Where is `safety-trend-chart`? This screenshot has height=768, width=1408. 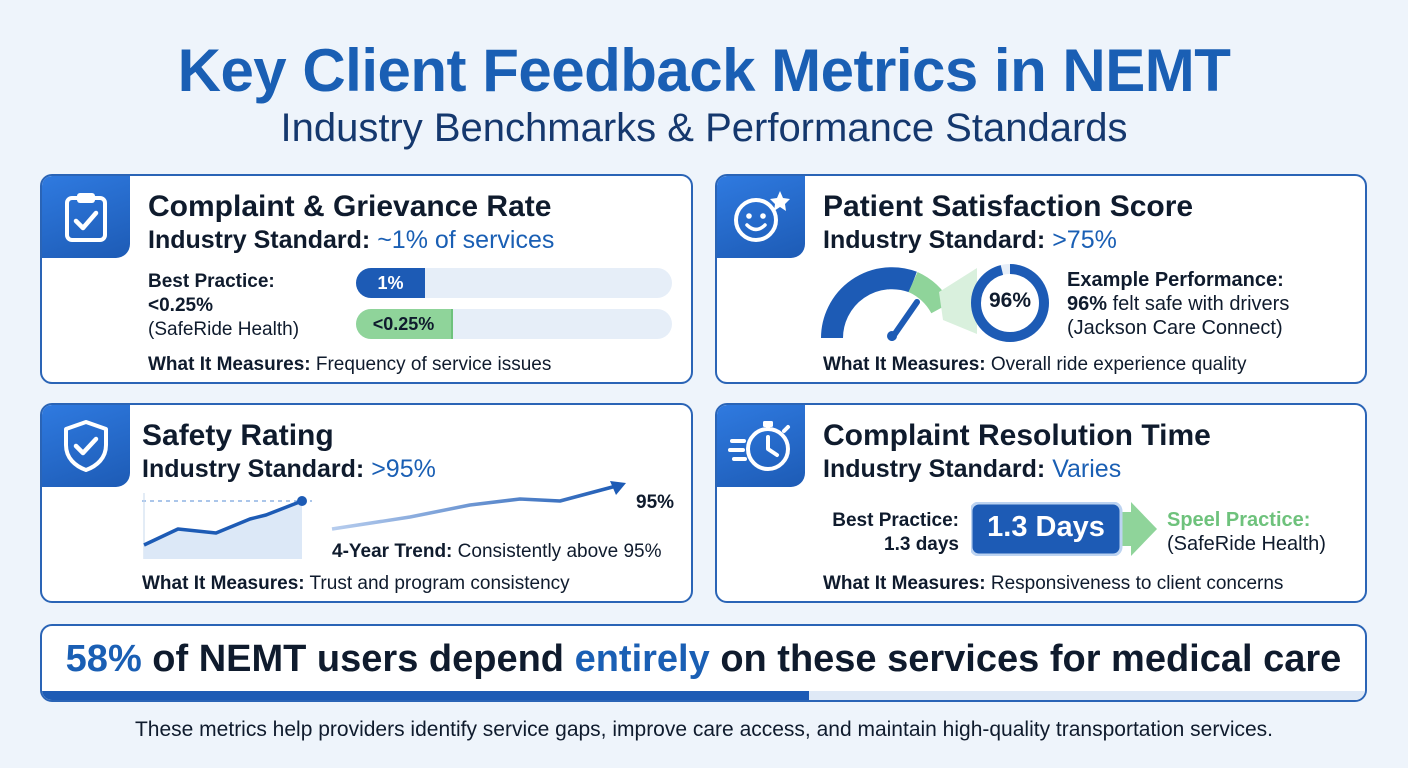 safety-trend-chart is located at coordinates (227, 526).